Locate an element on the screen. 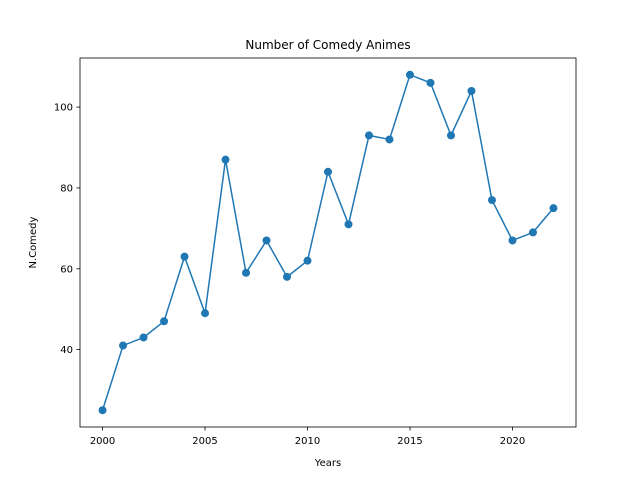 Image resolution: width=640 pixels, height=480 pixels. chart-title: Number of Comedy Animes is located at coordinates (327, 45).